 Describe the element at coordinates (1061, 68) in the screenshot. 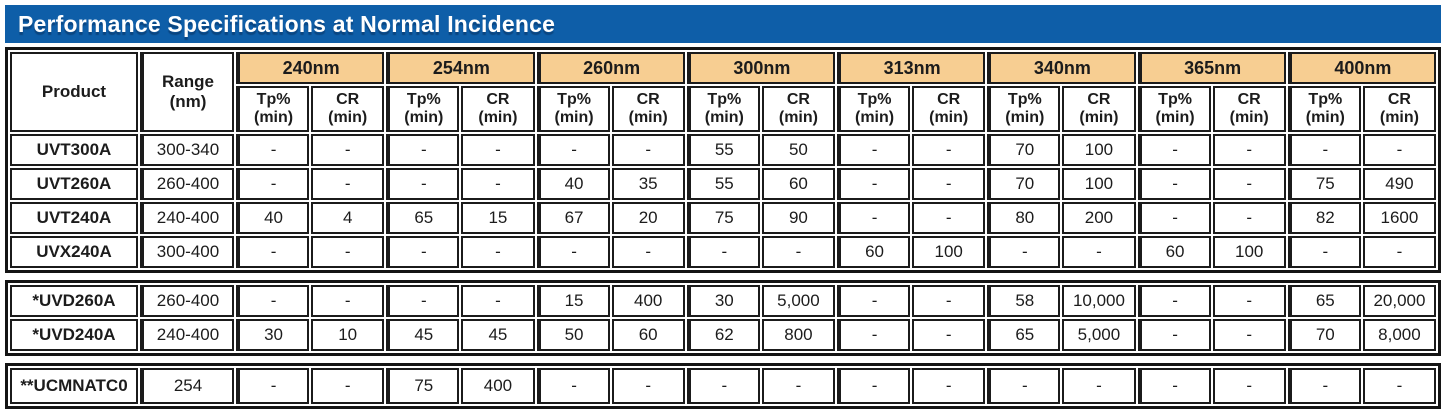

I see `wavelength-header: 340nm` at that location.